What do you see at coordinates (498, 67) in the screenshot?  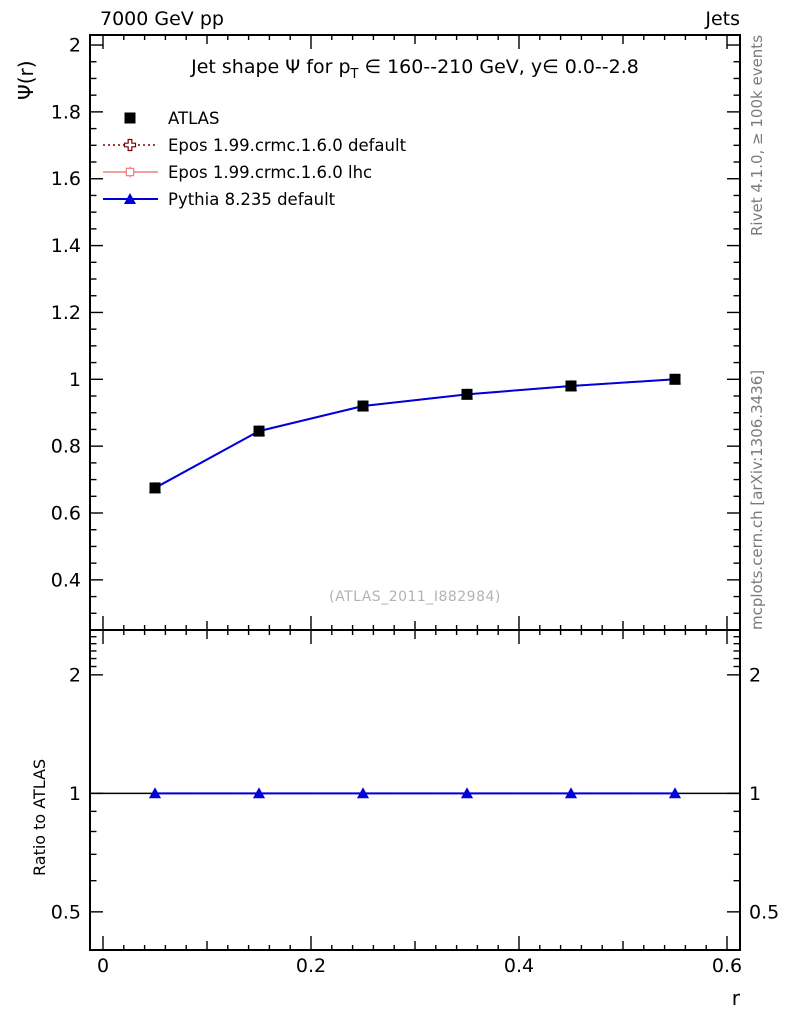 I see `plot-title-suffix: ∈ 160--210 GeV, y∈ 0.0--2.8` at bounding box center [498, 67].